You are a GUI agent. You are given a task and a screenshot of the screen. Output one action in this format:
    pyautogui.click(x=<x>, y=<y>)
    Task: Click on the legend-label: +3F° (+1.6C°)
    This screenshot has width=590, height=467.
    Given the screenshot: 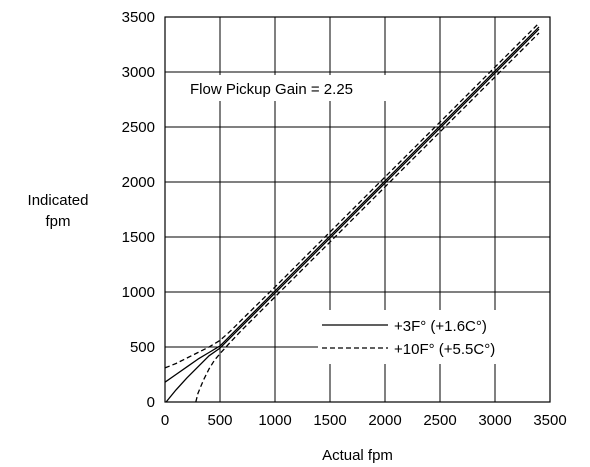 What is the action you would take?
    pyautogui.click(x=440, y=326)
    